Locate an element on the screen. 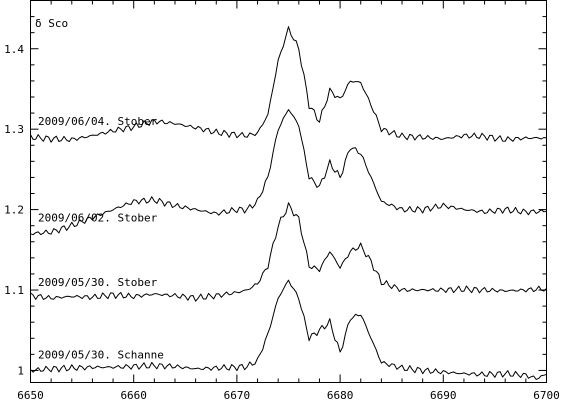 The image size is (562, 405). x-tick-label: 6680 is located at coordinates (340, 395).